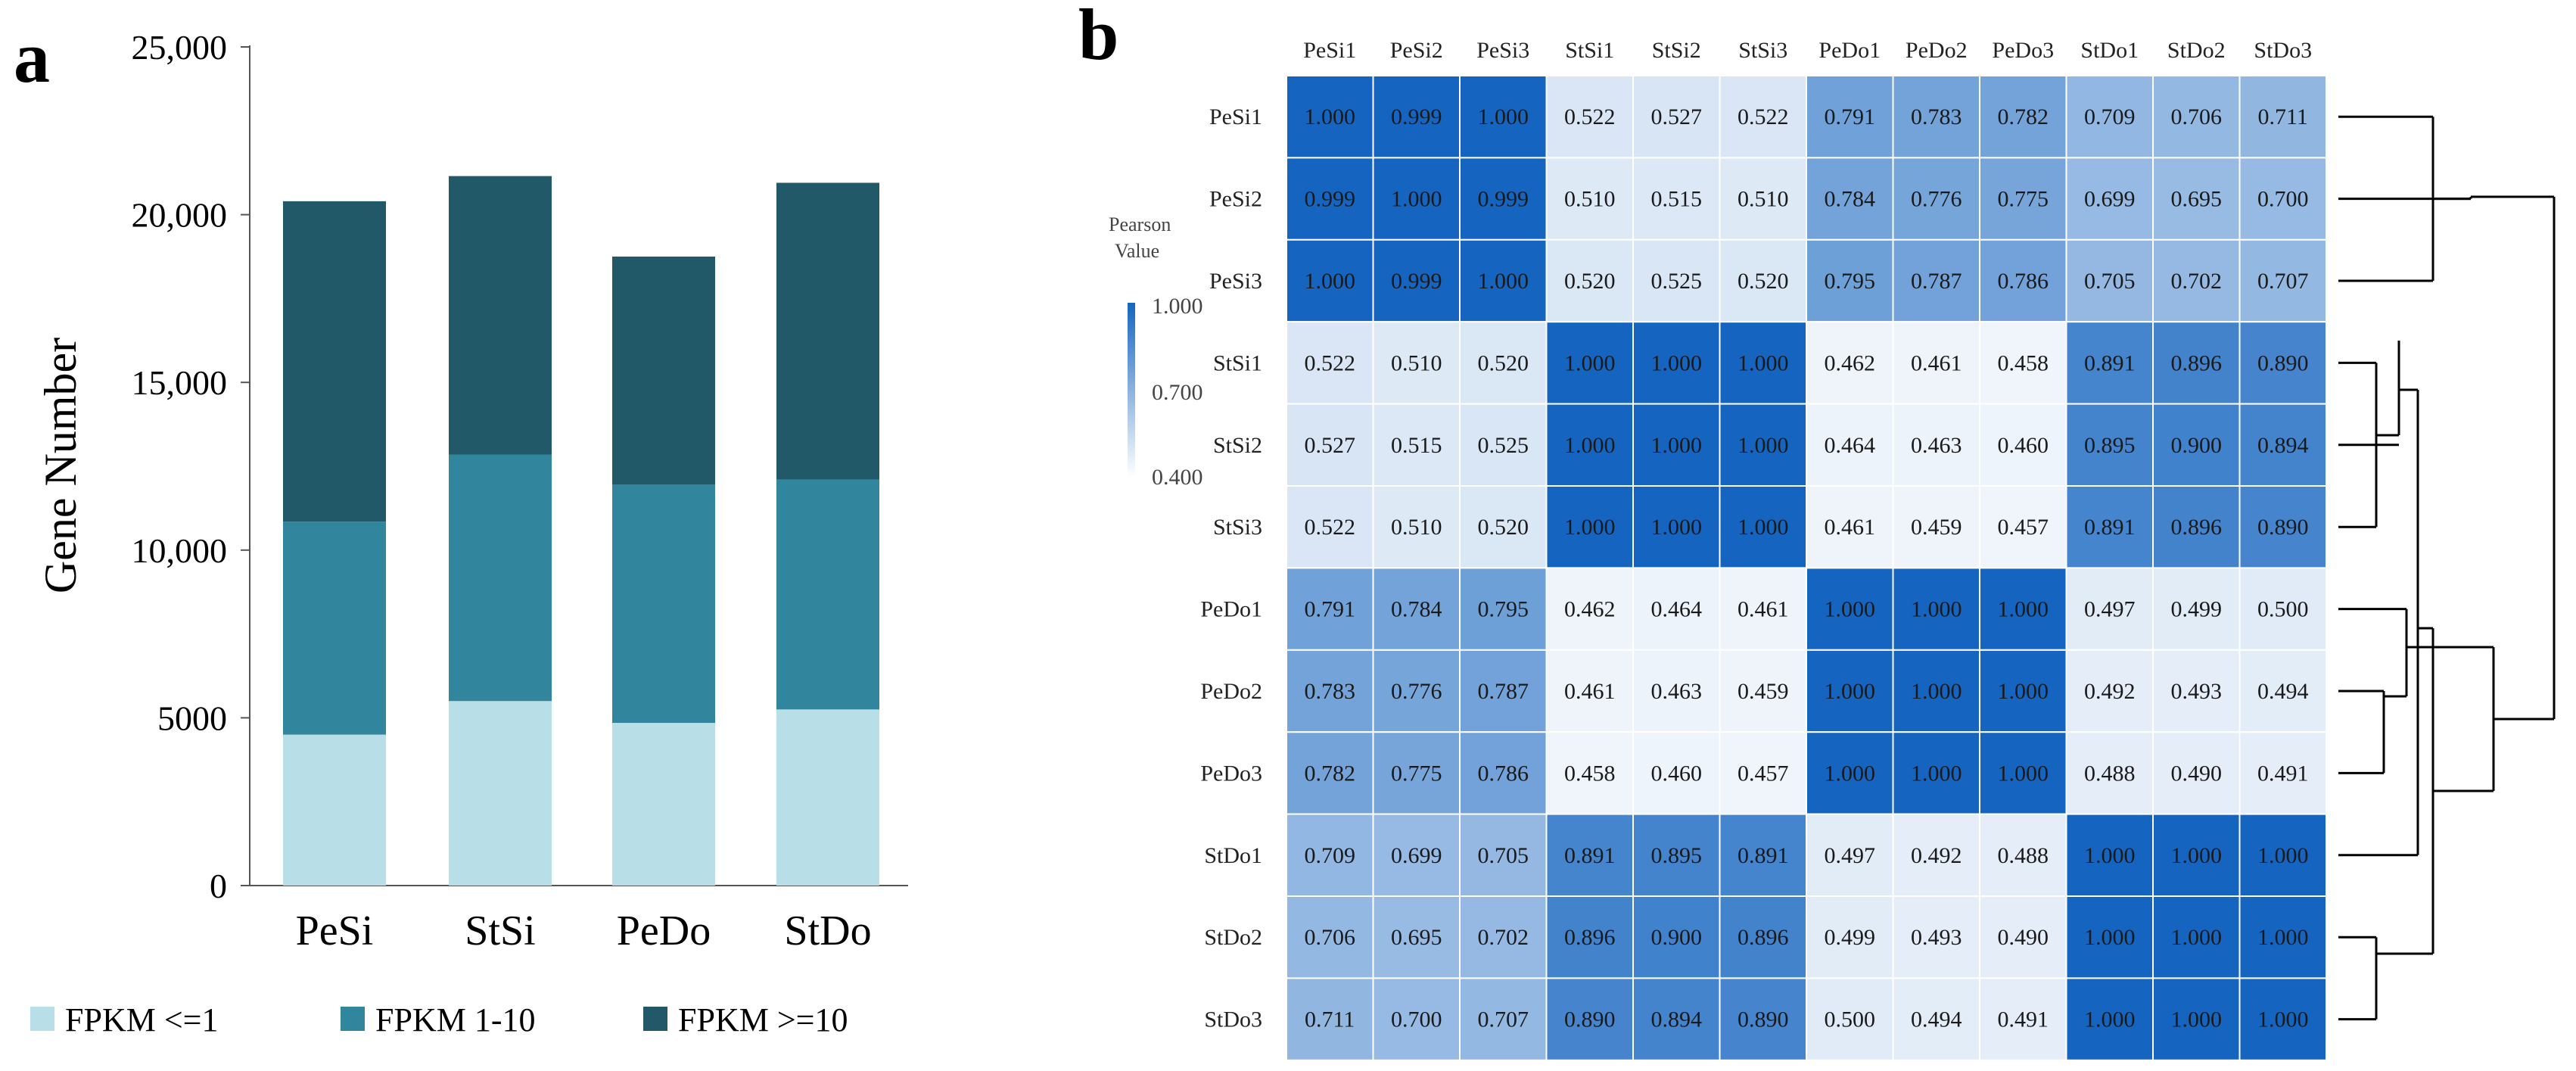 Image resolution: width=2576 pixels, height=1071 pixels. Describe the element at coordinates (1233, 1019) in the screenshot. I see `row-label: StDo3` at that location.